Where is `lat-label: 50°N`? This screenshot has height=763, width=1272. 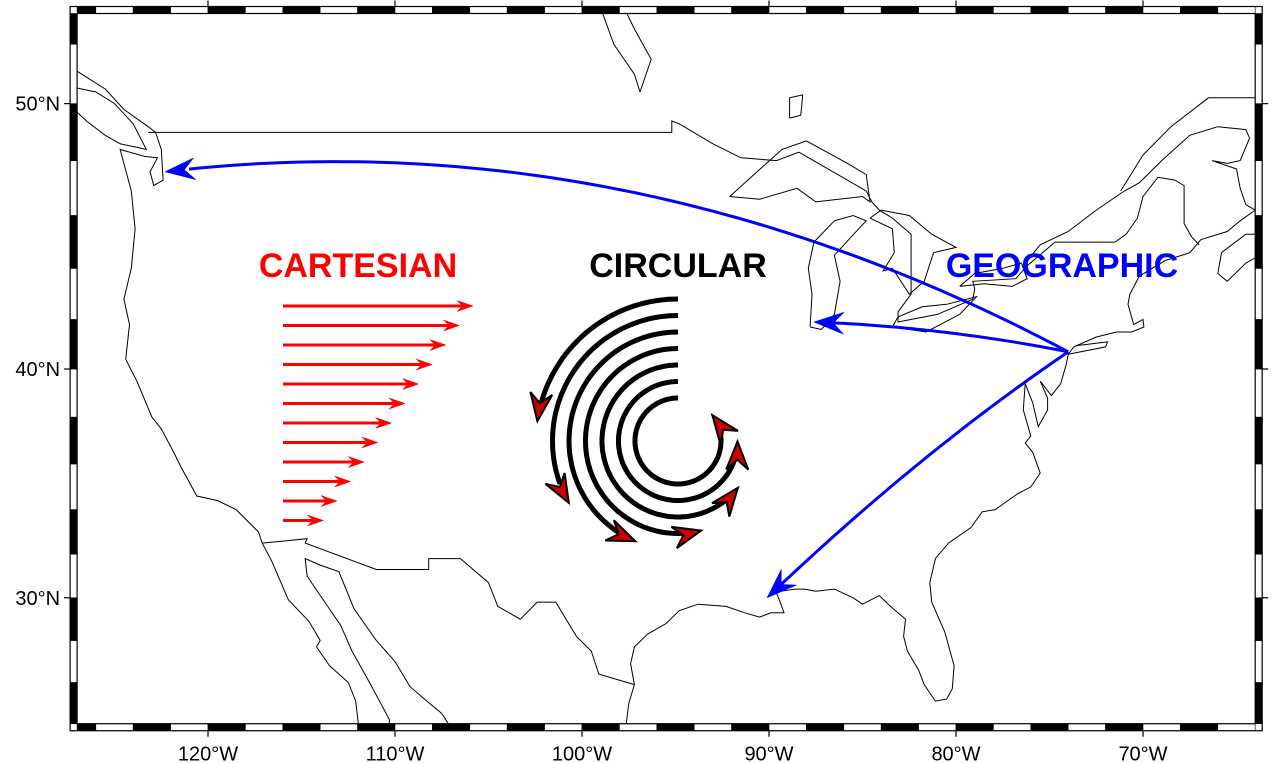
lat-label: 50°N is located at coordinates (37, 105).